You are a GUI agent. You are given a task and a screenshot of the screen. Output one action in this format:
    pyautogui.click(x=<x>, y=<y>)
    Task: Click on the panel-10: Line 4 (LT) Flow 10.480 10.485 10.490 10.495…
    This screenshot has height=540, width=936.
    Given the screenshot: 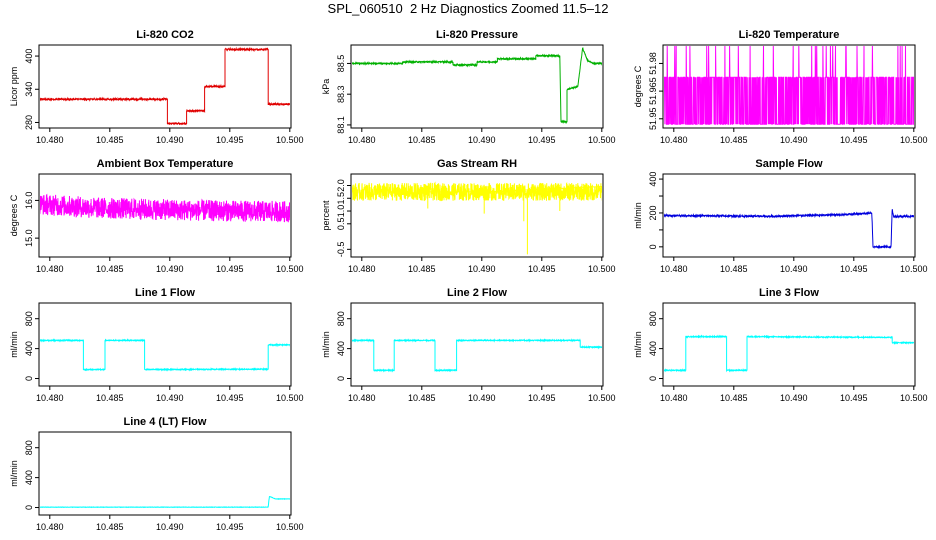 What is the action you would take?
    pyautogui.click(x=156, y=474)
    